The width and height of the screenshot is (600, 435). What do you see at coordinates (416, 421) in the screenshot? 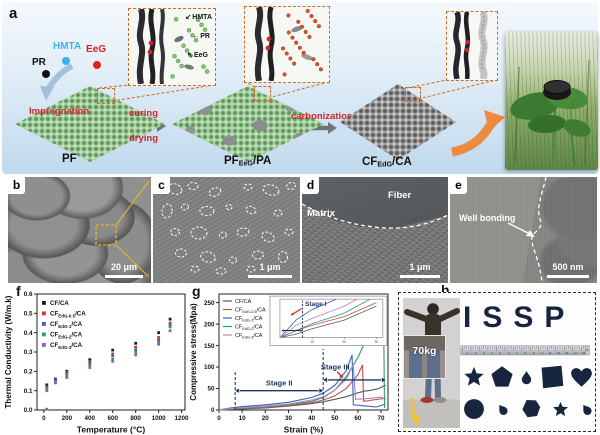
I see `yellow-arrowhead` at bounding box center [416, 421].